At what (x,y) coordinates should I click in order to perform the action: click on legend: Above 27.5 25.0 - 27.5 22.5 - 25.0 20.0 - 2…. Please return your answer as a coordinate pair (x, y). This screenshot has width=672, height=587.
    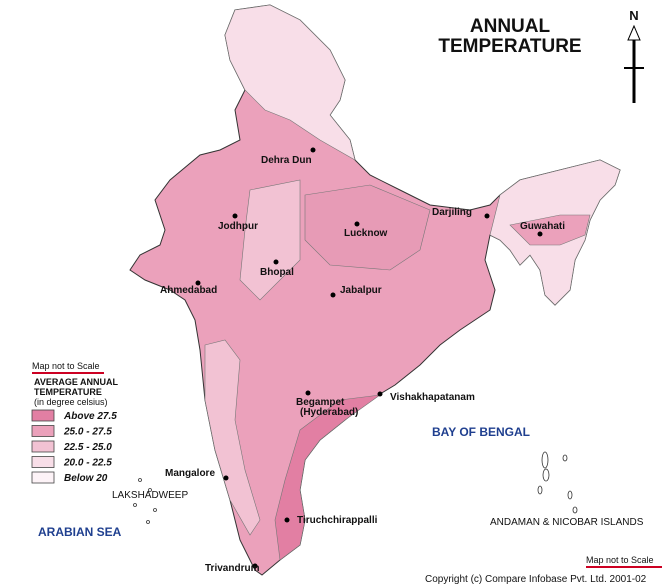
    Looking at the image, I should click on (74, 446).